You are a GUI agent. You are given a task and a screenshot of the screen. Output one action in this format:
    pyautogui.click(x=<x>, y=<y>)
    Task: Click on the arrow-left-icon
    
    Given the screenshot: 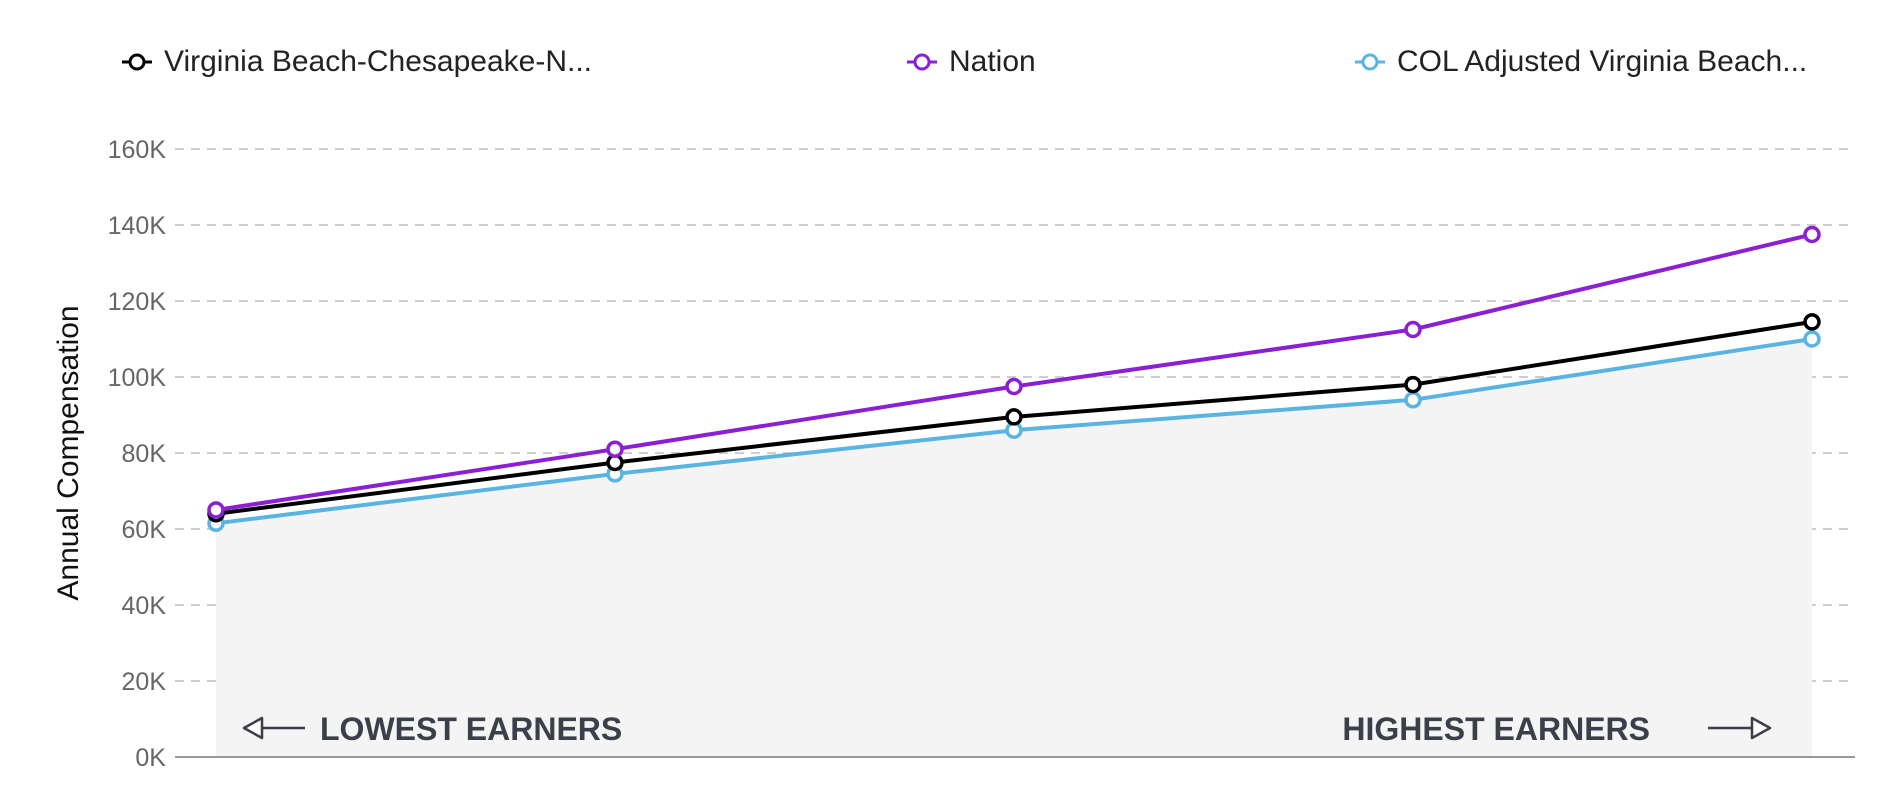 What is the action you would take?
    pyautogui.click(x=273, y=728)
    